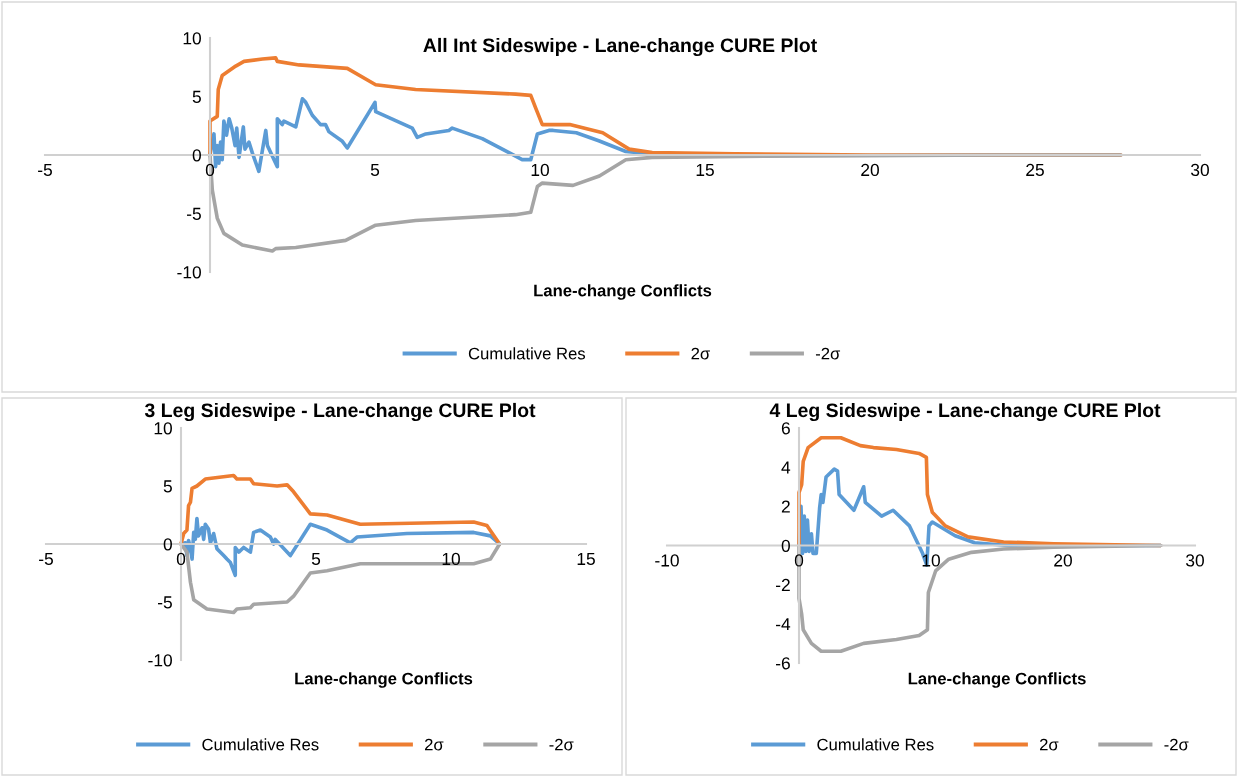 Image resolution: width=1238 pixels, height=777 pixels. I want to click on y-tick-label: -4, so click(783, 624).